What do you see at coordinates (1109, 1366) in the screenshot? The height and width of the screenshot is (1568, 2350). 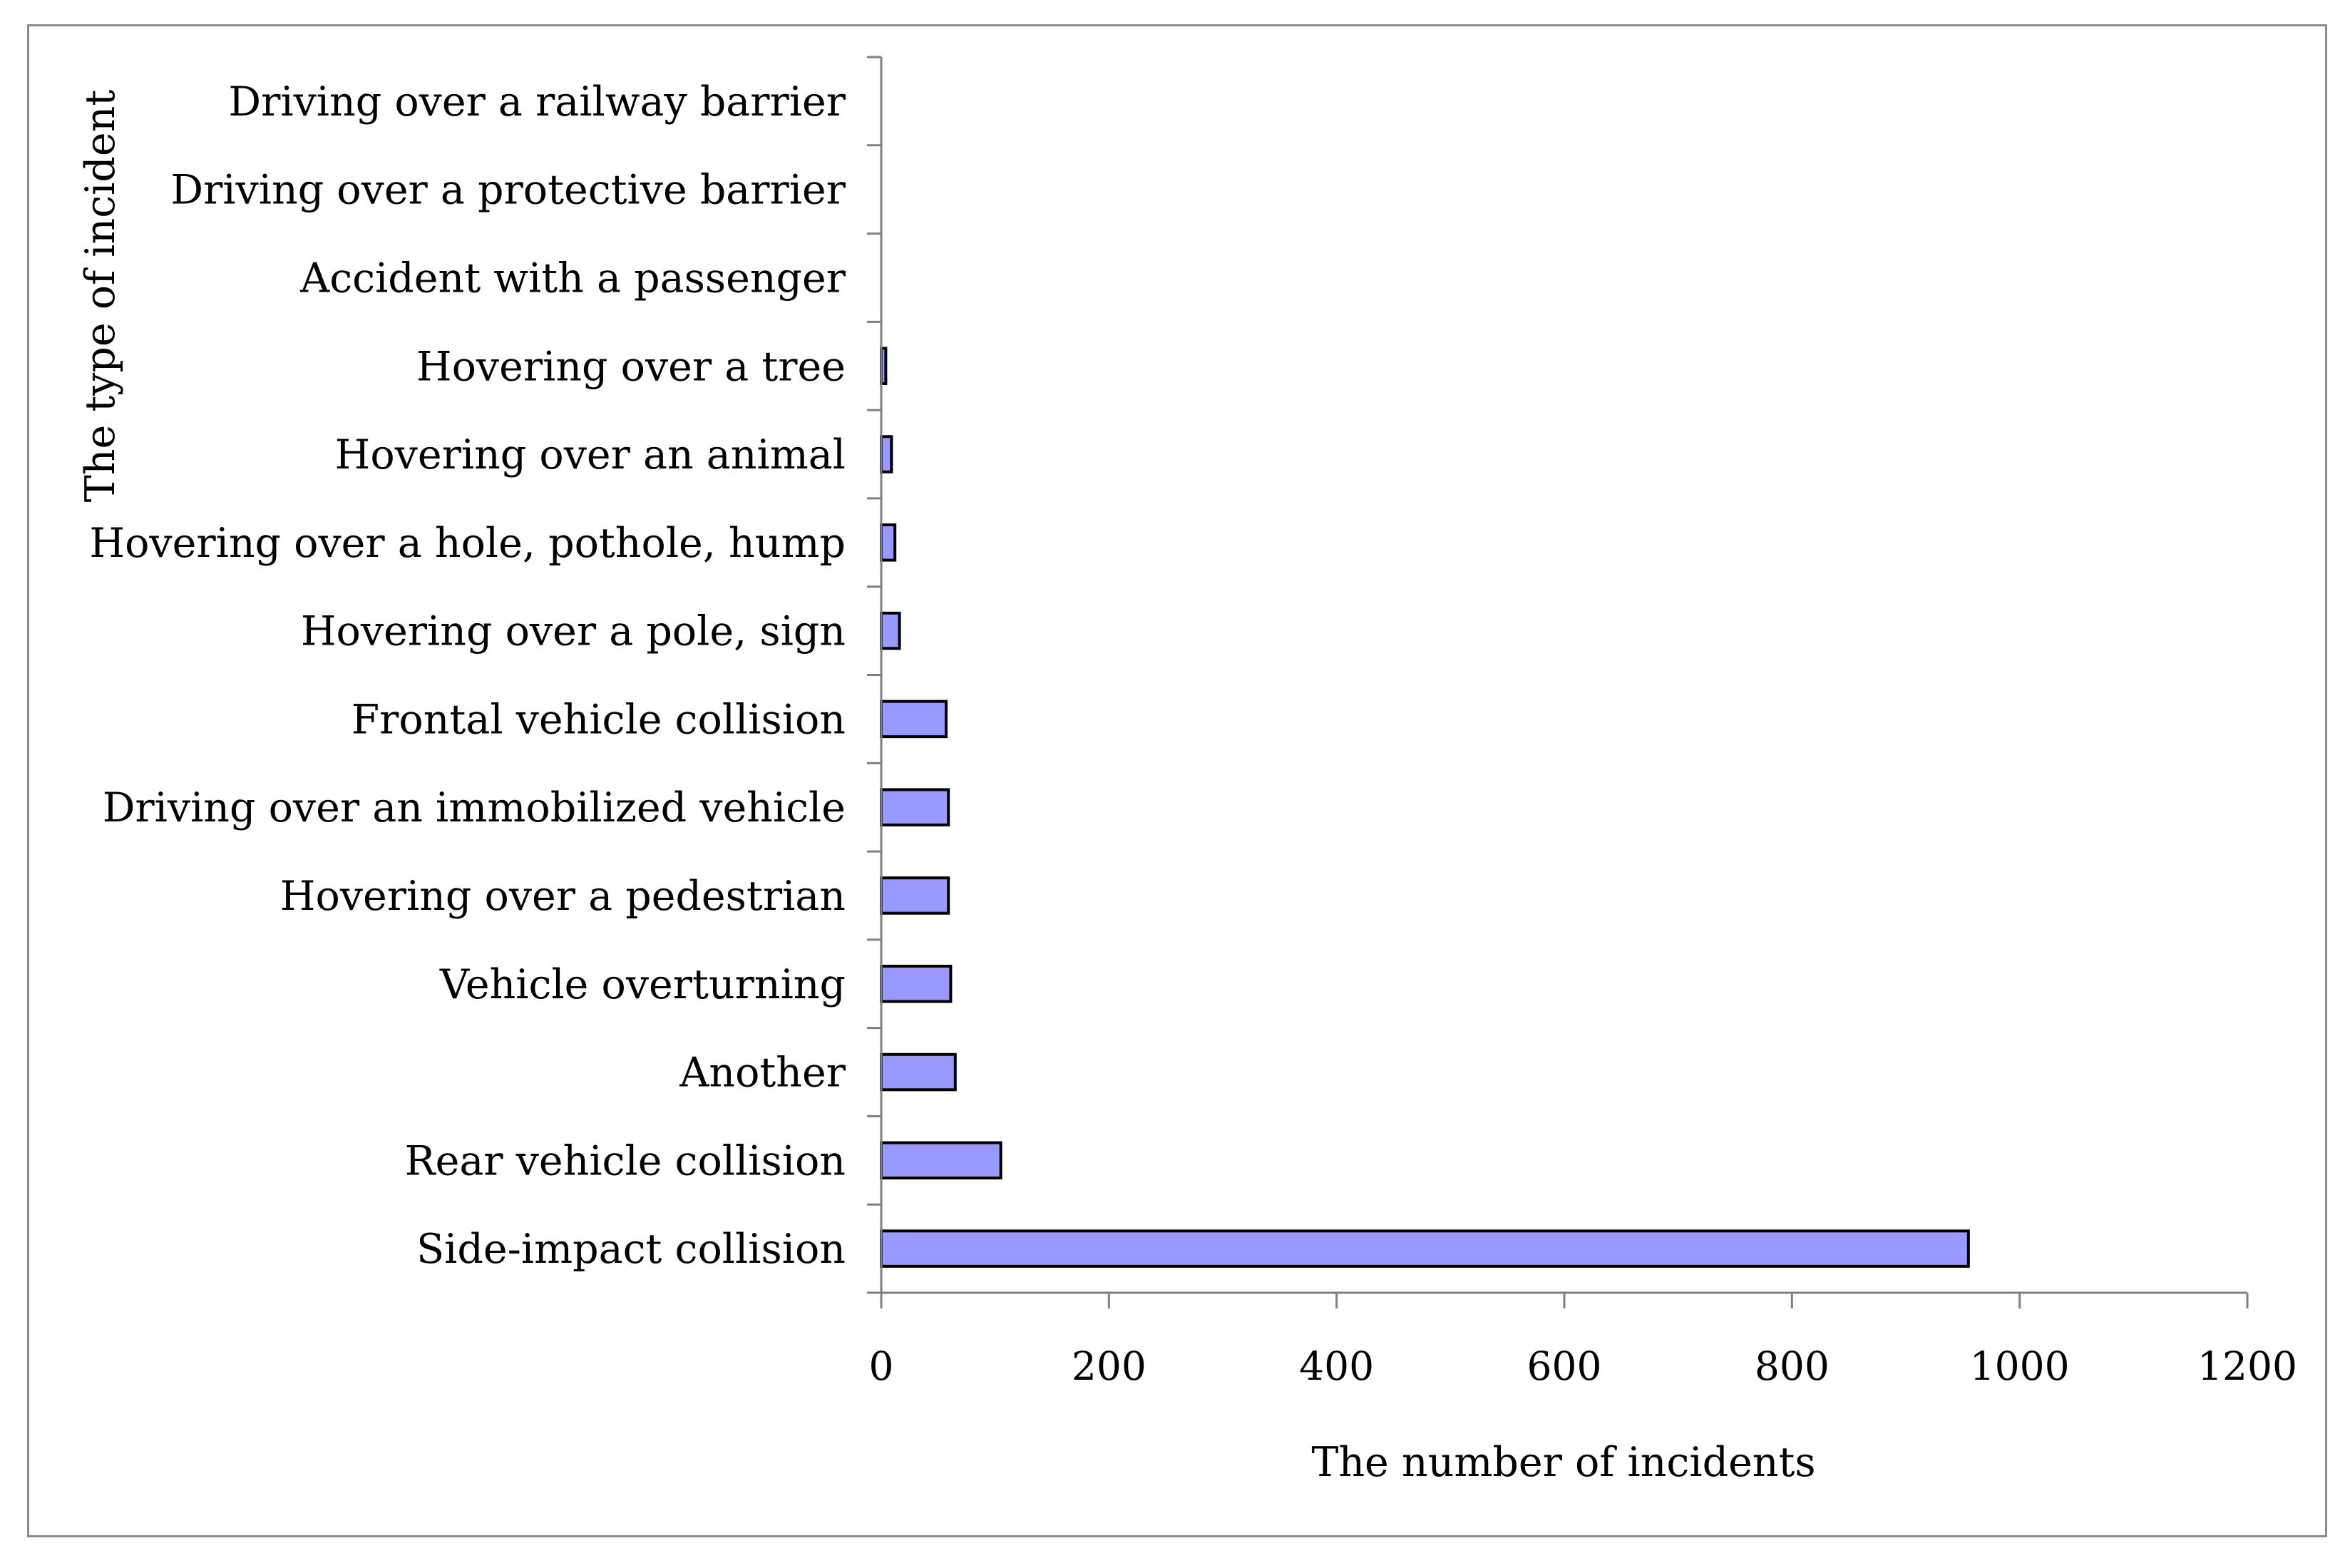 I see `x-tick-label: 200` at bounding box center [1109, 1366].